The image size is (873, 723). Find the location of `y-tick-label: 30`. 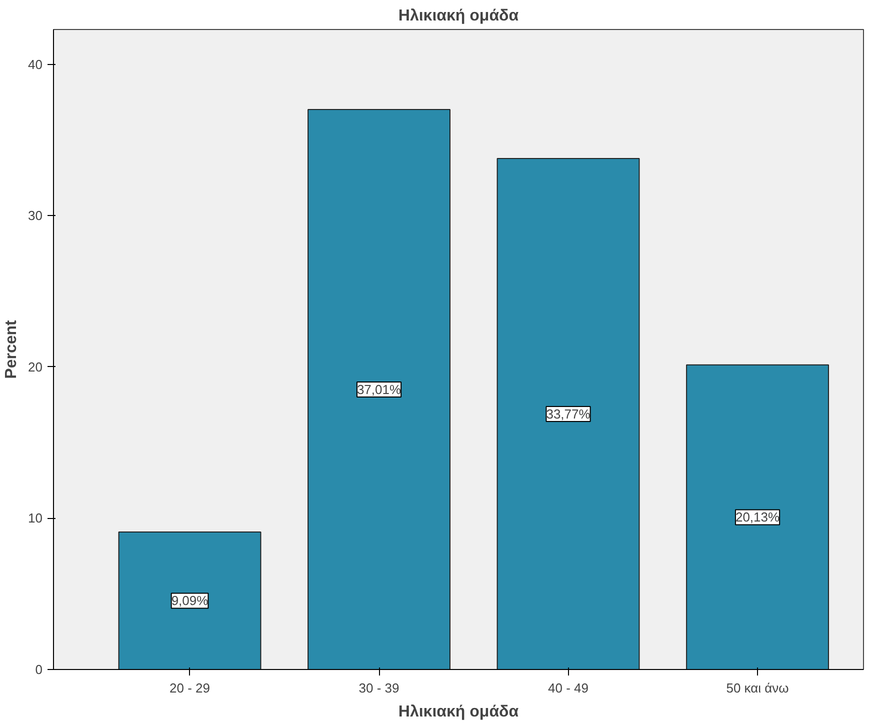

y-tick-label: 30 is located at coordinates (35, 216).